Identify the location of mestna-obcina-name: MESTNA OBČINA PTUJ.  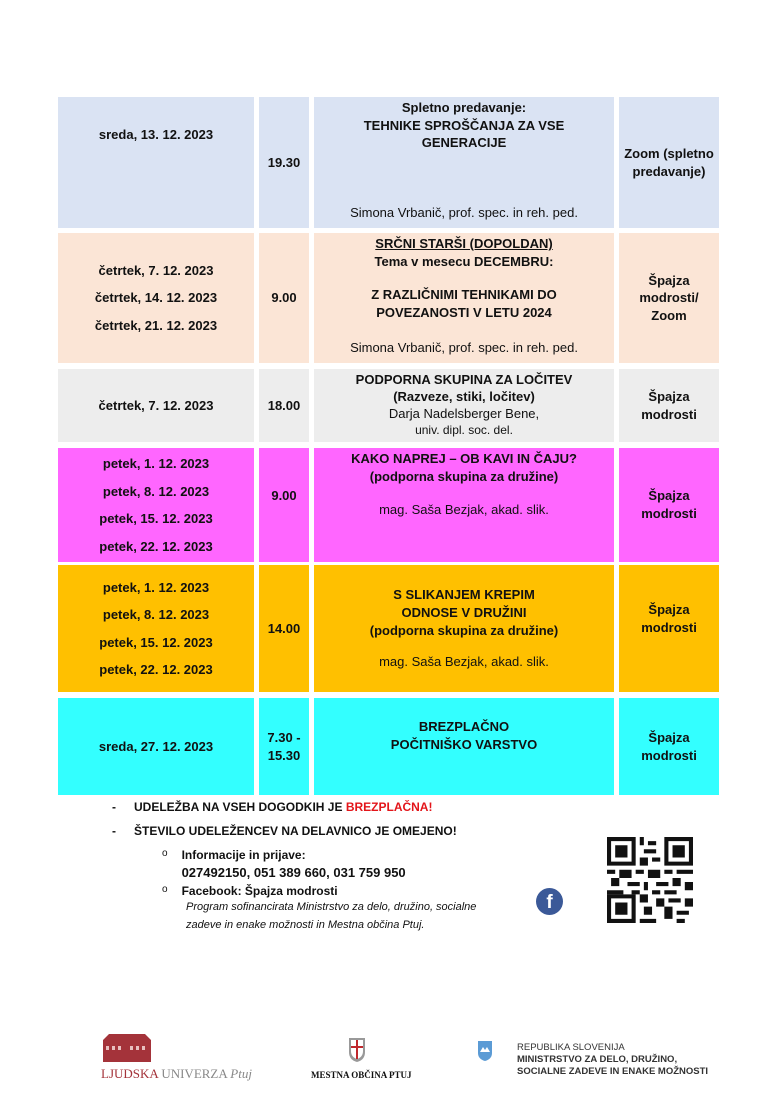
(361, 1075).